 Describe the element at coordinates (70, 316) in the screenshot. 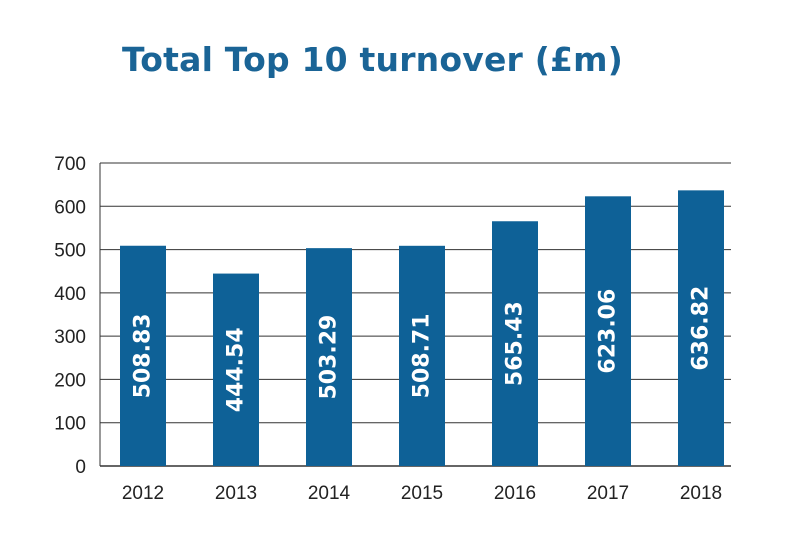

I see `y-axis-ticks: 0 100 200 300 400 500 600 700` at that location.